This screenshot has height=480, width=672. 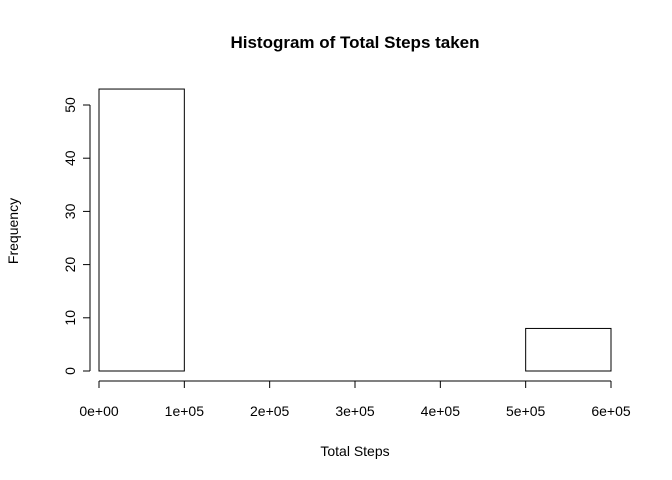 I want to click on x-tick-label-0: 0e+00, so click(x=99, y=411).